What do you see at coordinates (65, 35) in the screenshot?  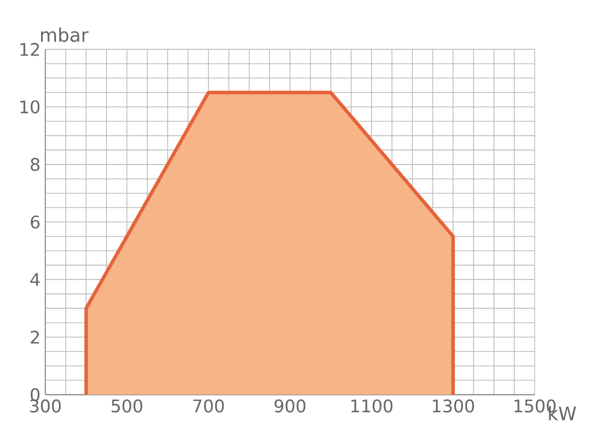 I see `y-axis-title: mbar` at bounding box center [65, 35].